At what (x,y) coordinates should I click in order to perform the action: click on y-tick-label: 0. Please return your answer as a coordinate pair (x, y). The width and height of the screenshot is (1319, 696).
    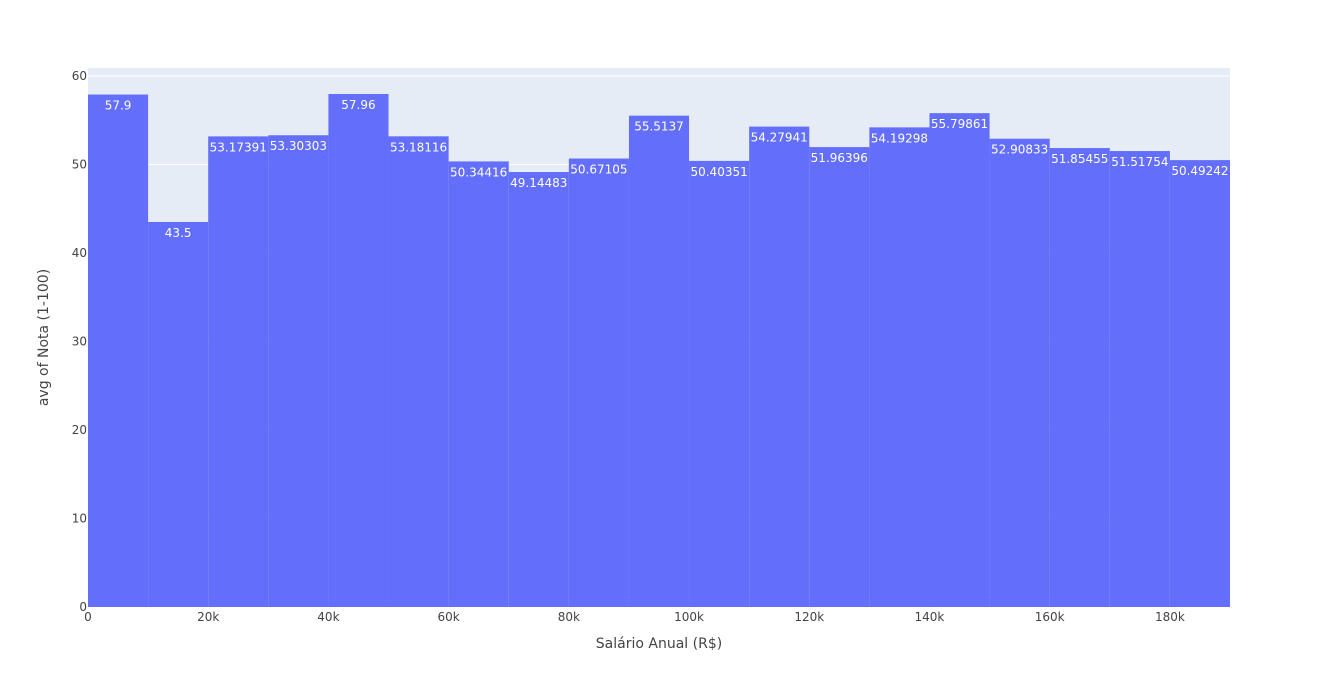
    Looking at the image, I should click on (83, 607).